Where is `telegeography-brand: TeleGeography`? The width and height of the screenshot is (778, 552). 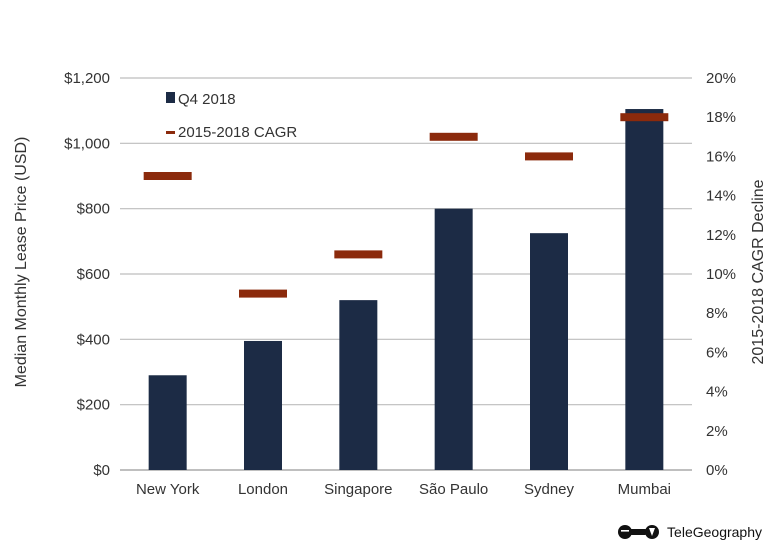 telegeography-brand: TeleGeography is located at coordinates (689, 532).